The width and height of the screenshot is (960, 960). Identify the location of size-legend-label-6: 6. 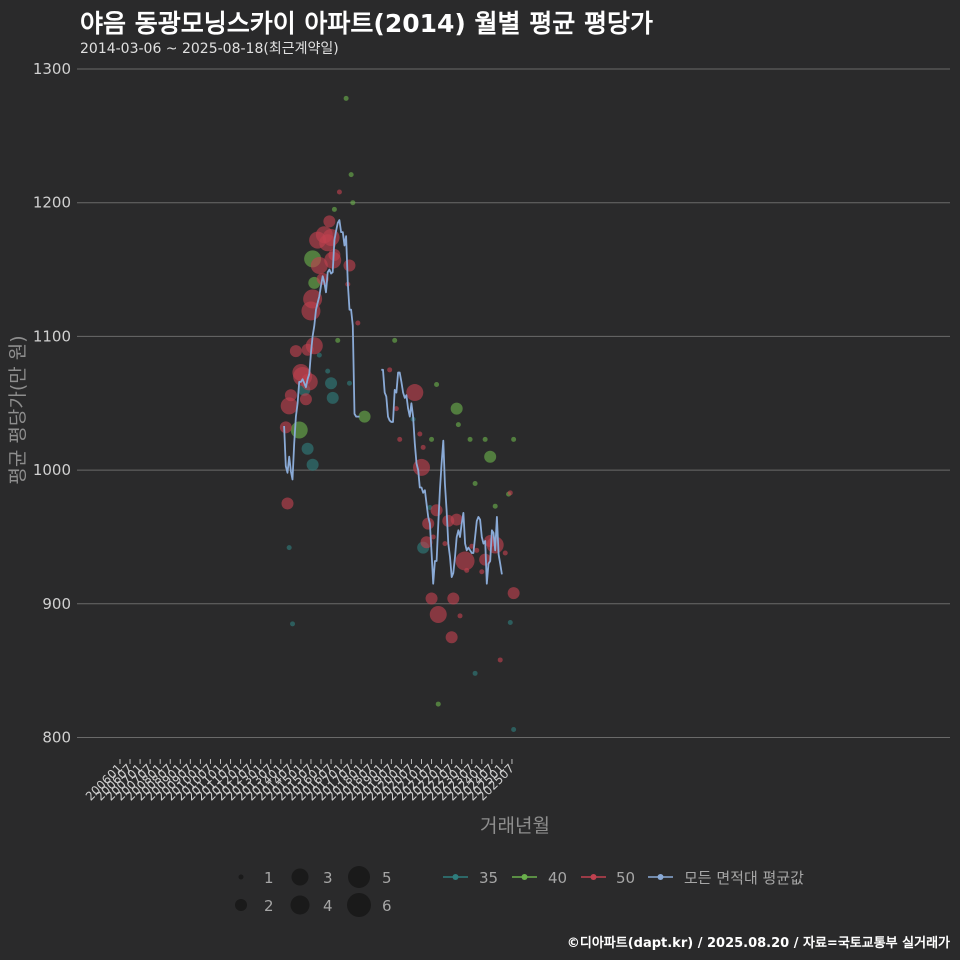
(387, 906).